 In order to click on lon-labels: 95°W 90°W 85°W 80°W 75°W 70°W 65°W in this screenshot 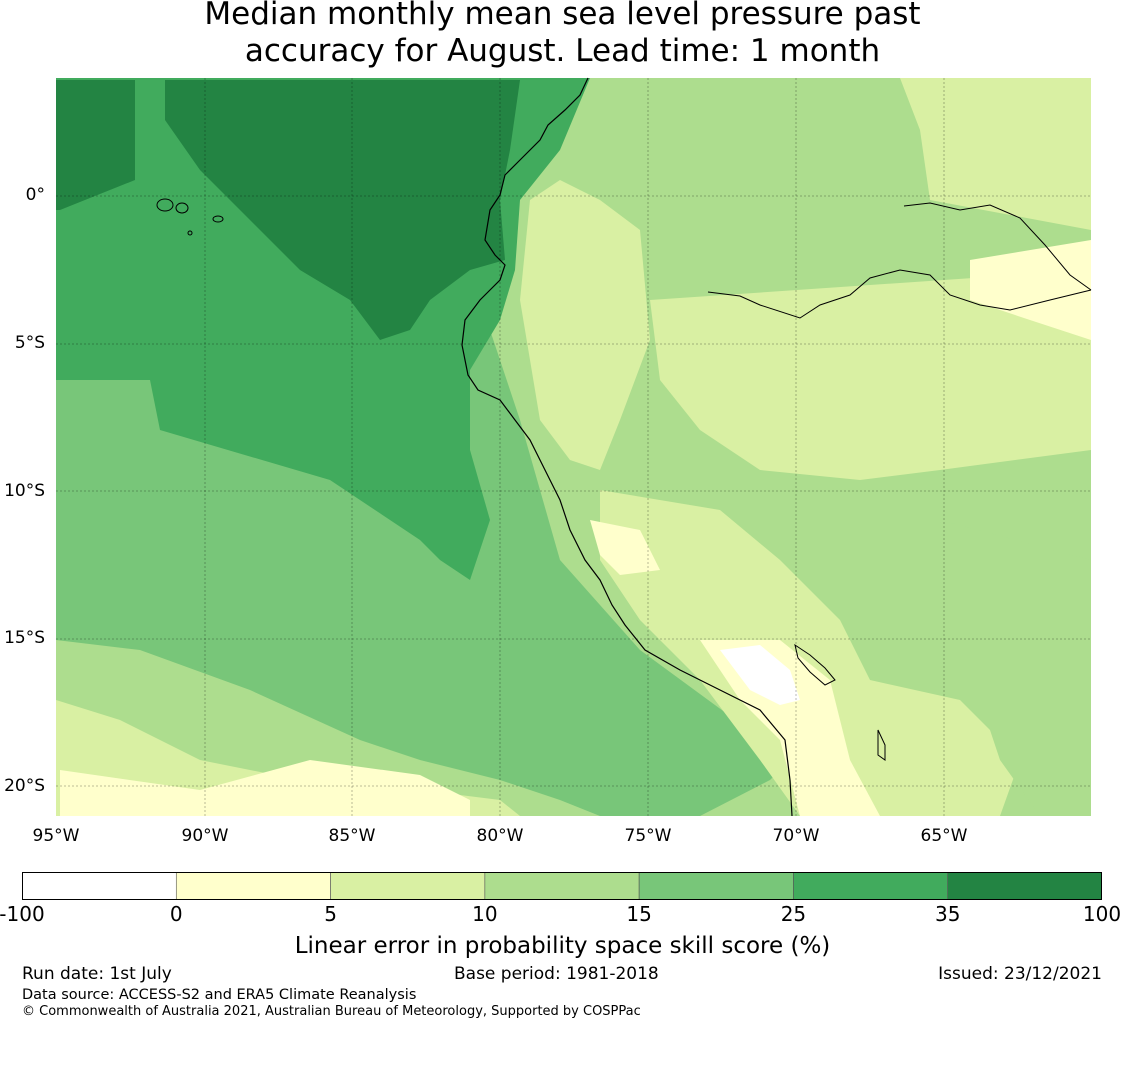, I will do `click(500, 836)`.